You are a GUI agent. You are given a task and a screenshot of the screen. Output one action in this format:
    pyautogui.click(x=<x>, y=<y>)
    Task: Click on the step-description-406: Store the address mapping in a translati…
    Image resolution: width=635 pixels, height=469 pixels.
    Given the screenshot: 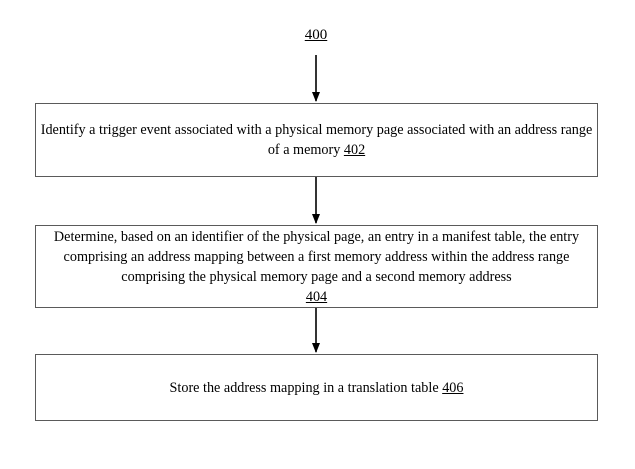 What is the action you would take?
    pyautogui.click(x=304, y=388)
    